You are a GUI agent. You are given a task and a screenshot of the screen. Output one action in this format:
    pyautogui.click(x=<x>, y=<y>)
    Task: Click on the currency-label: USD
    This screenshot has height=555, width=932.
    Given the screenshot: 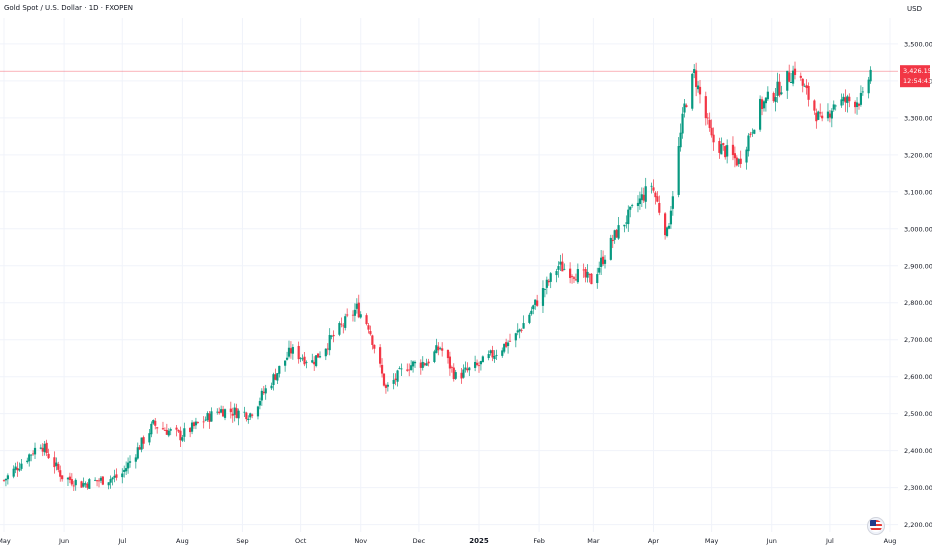 What is the action you would take?
    pyautogui.click(x=914, y=9)
    